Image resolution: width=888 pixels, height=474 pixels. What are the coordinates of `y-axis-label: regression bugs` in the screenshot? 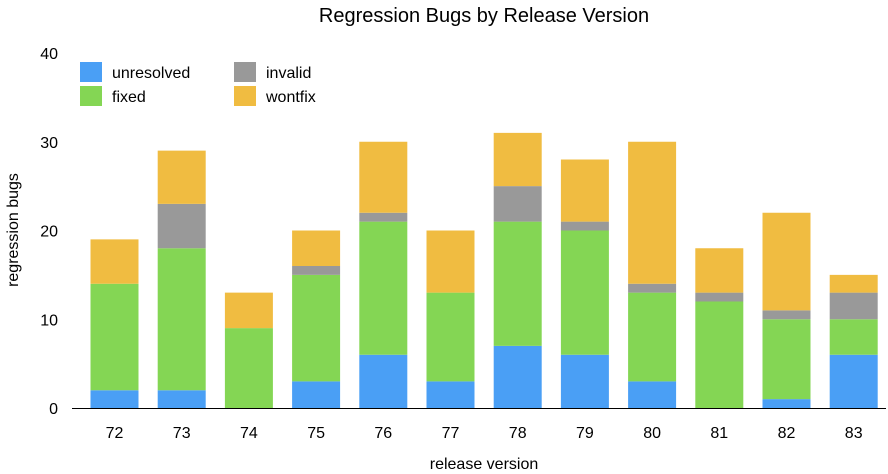 It's located at (13, 230).